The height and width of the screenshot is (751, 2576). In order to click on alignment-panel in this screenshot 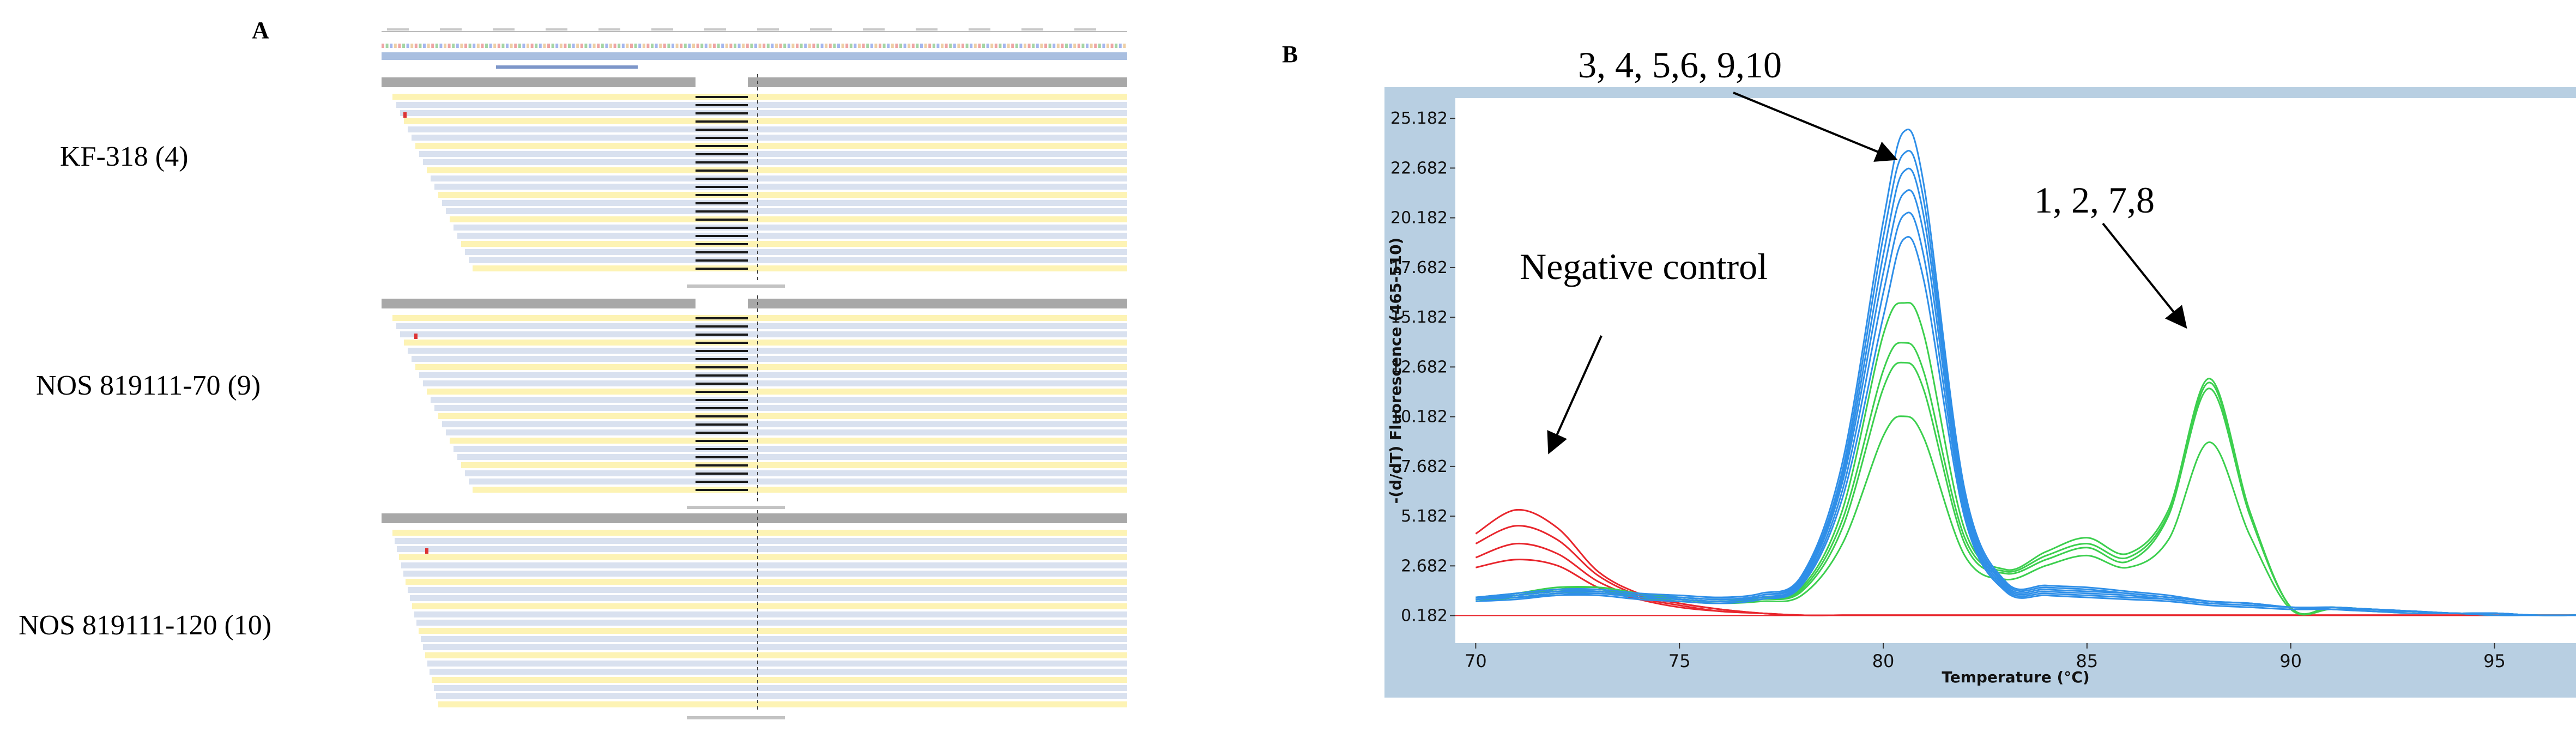, I will do `click(754, 615)`.